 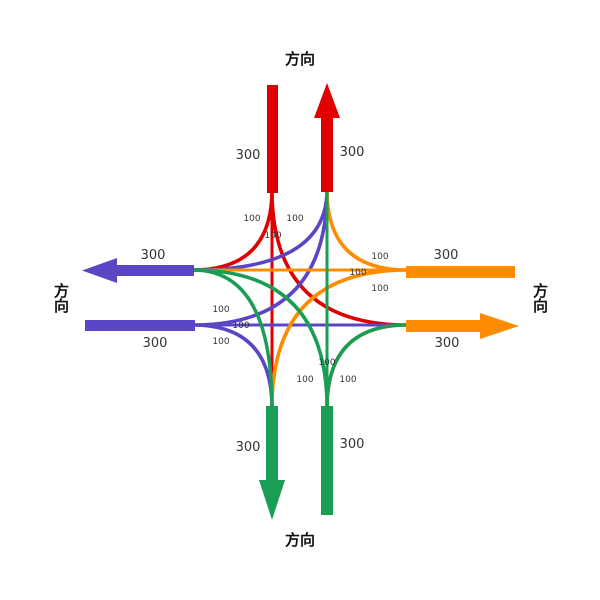 What do you see at coordinates (446, 255) in the screenshot?
I see `east-in-volume: 300` at bounding box center [446, 255].